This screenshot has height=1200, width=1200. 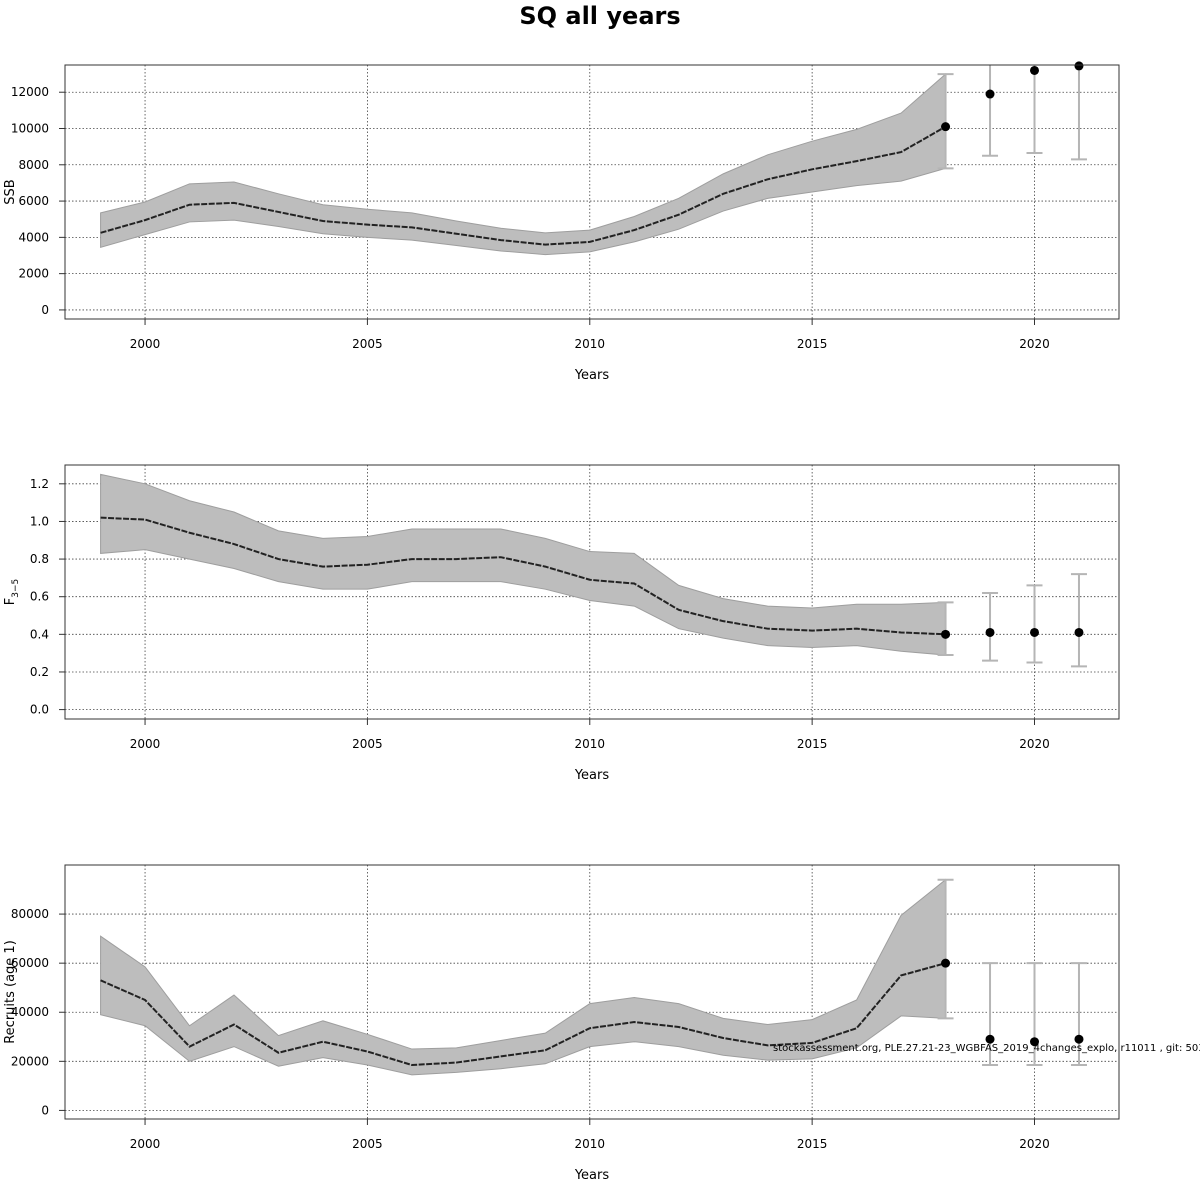 I want to click on f-confidence-band, so click(x=523, y=564).